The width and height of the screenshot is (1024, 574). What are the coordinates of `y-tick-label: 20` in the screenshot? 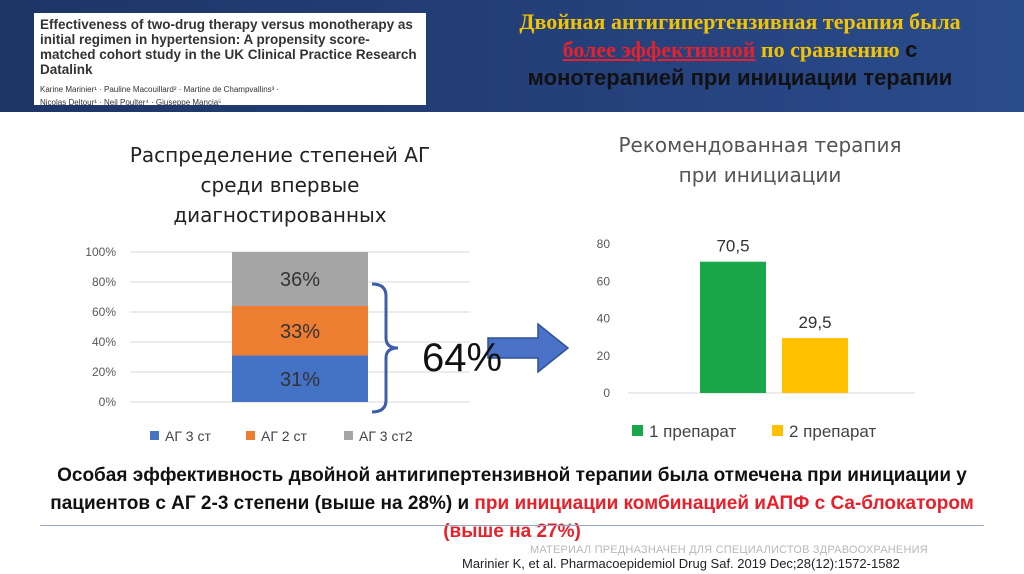 It's located at (604, 356).